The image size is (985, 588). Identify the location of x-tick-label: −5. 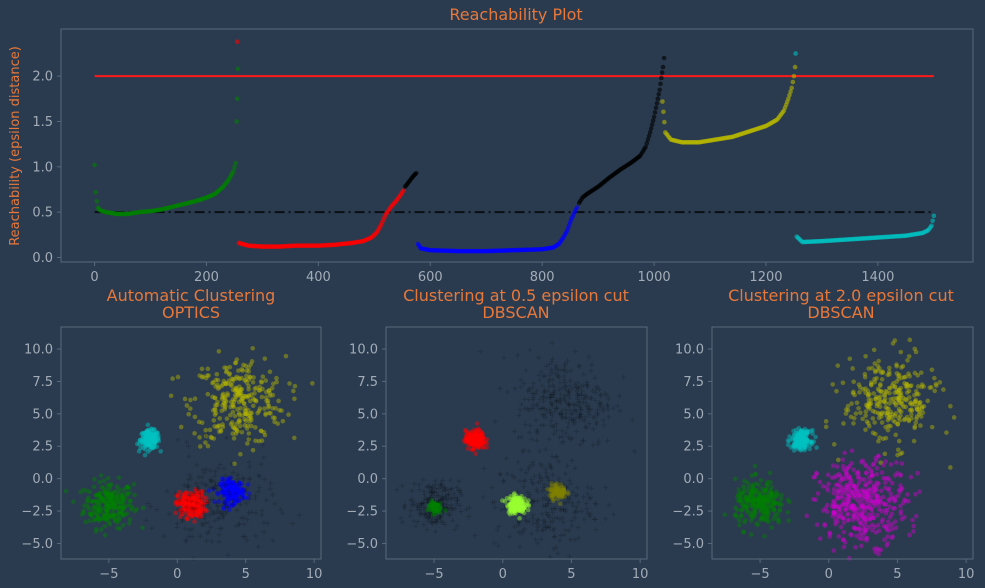
(759, 574).